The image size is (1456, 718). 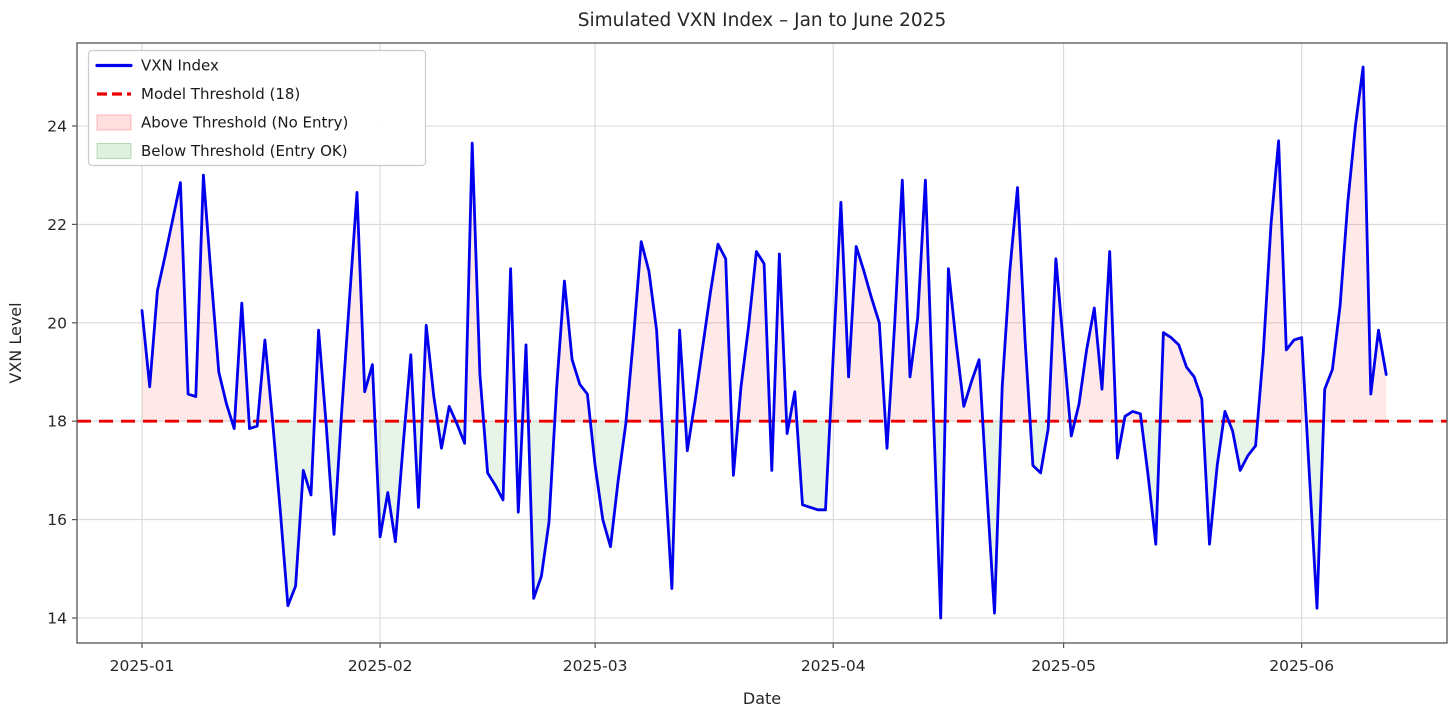 What do you see at coordinates (57, 127) in the screenshot?
I see `y-tick-label: 24` at bounding box center [57, 127].